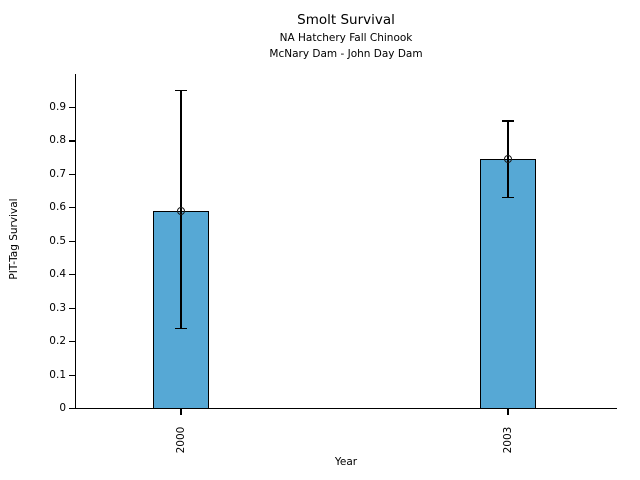 The width and height of the screenshot is (640, 480). Describe the element at coordinates (57, 140) in the screenshot. I see `y-tick-label: 0.8` at that location.